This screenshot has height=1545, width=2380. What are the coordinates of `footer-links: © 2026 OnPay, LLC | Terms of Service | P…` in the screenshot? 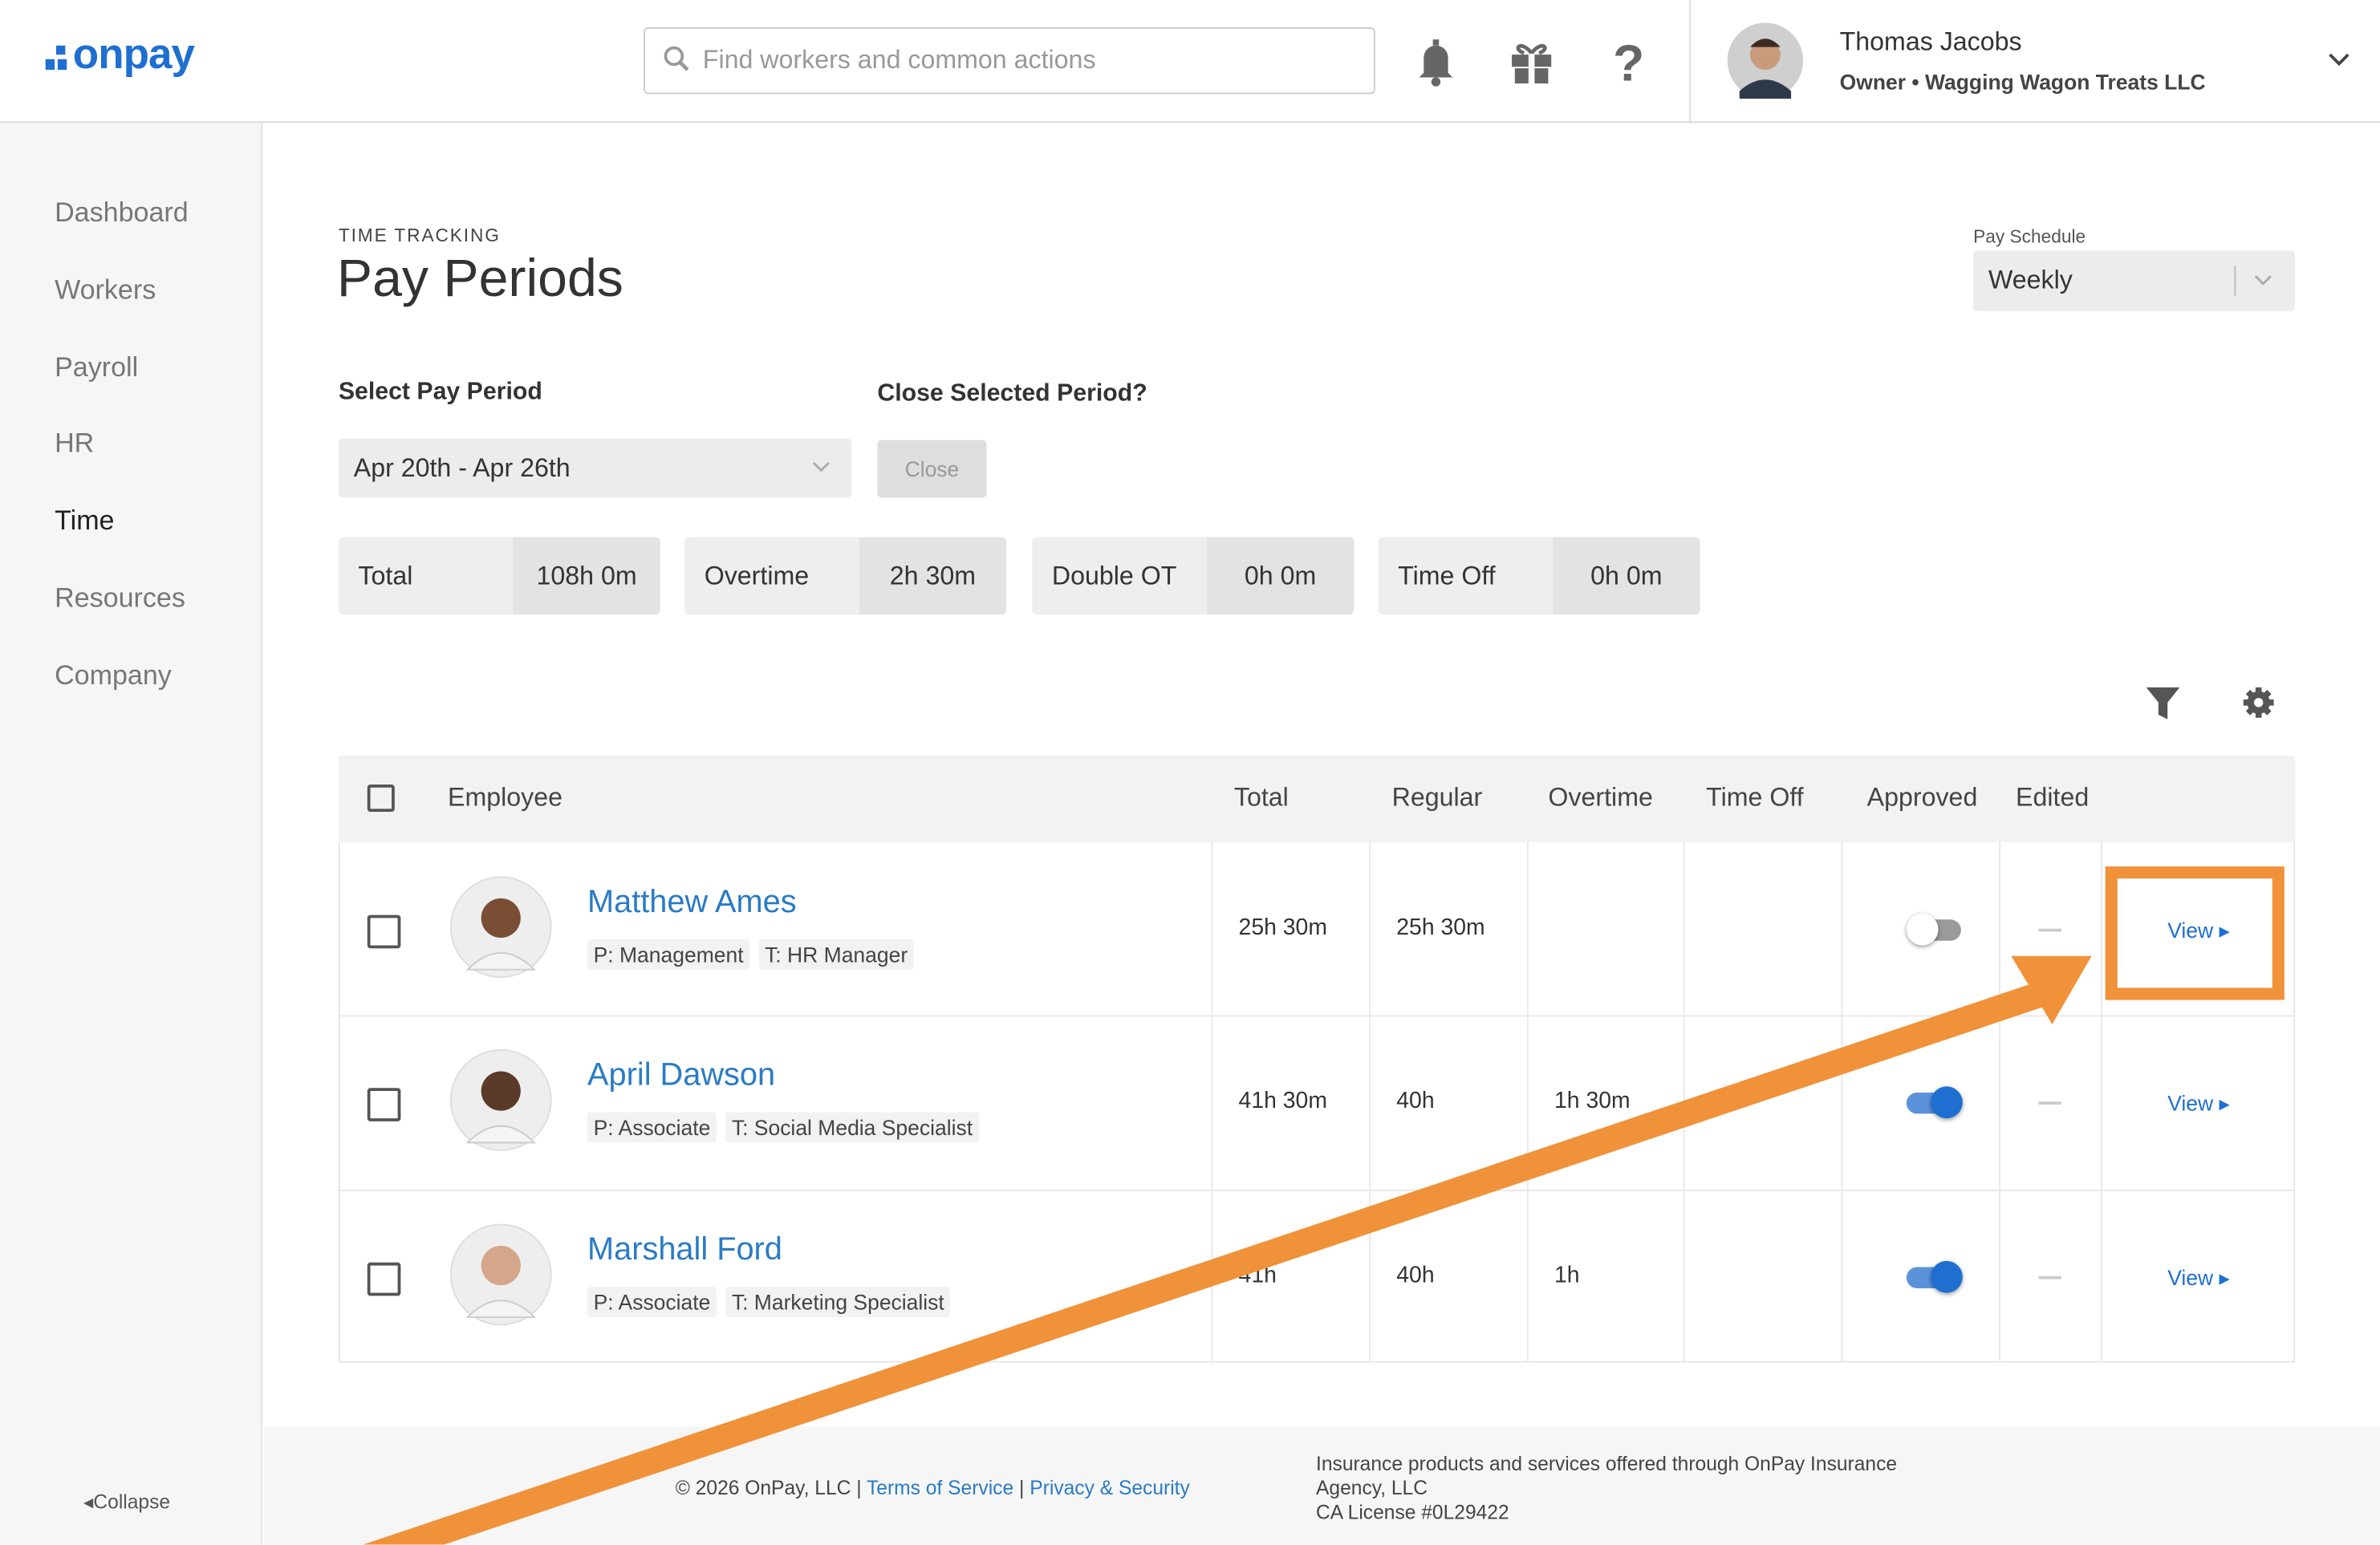 It's located at (933, 1488).